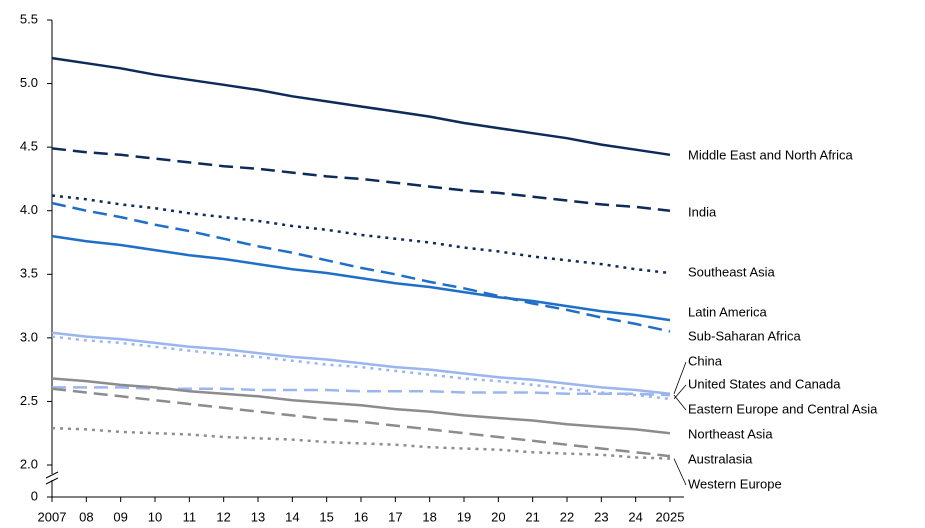 The image size is (925, 528). What do you see at coordinates (361, 516) in the screenshot?
I see `x-tick-label: 16` at bounding box center [361, 516].